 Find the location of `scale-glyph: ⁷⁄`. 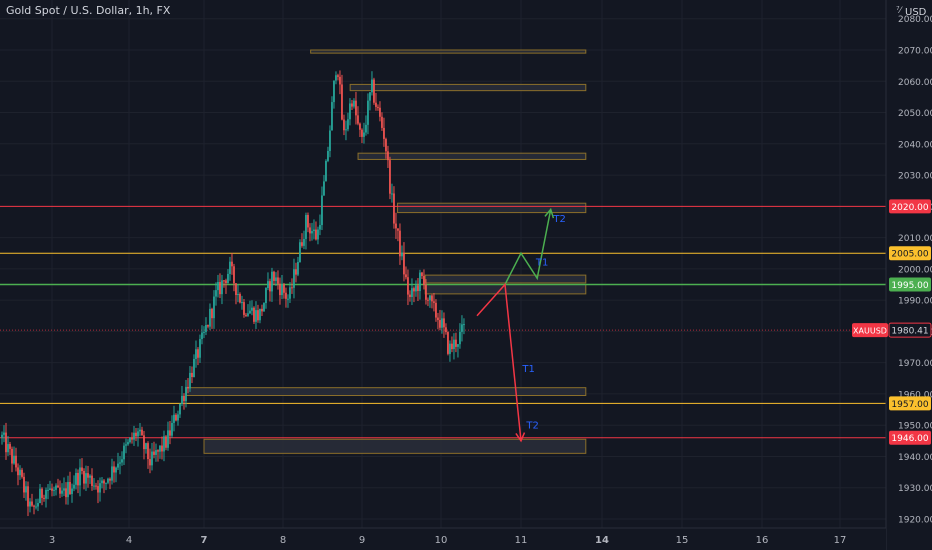

scale-glyph: ⁷⁄ is located at coordinates (900, 11).